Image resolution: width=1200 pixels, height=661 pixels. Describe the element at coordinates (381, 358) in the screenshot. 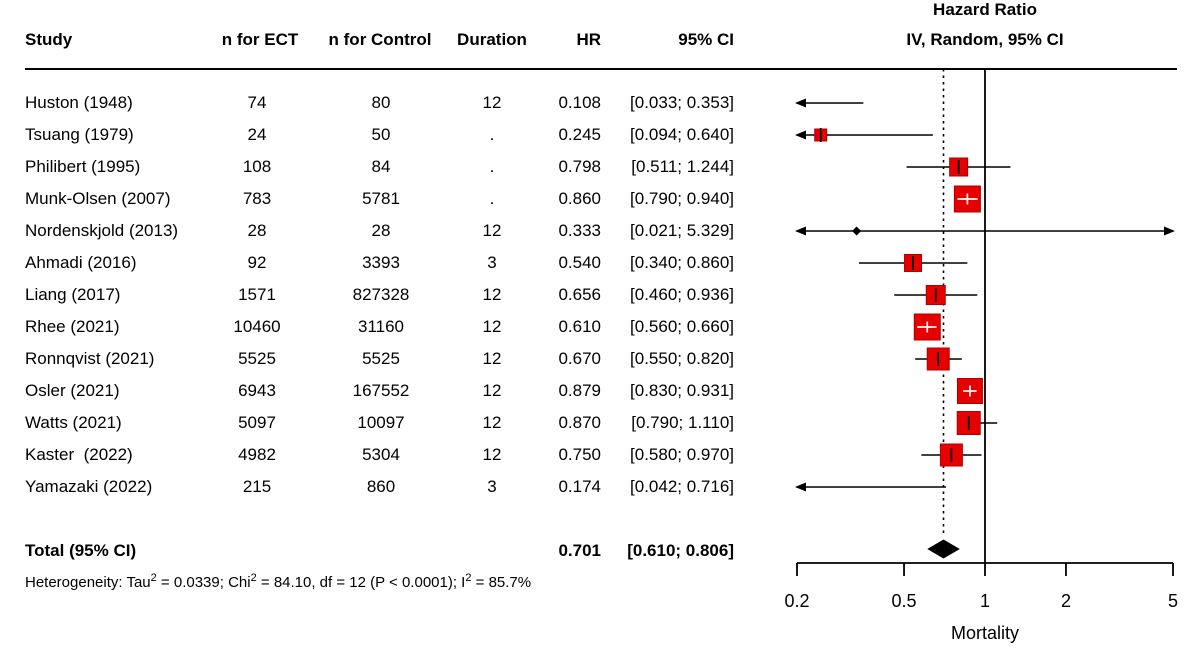

I see `n-control-cell: 5525` at that location.